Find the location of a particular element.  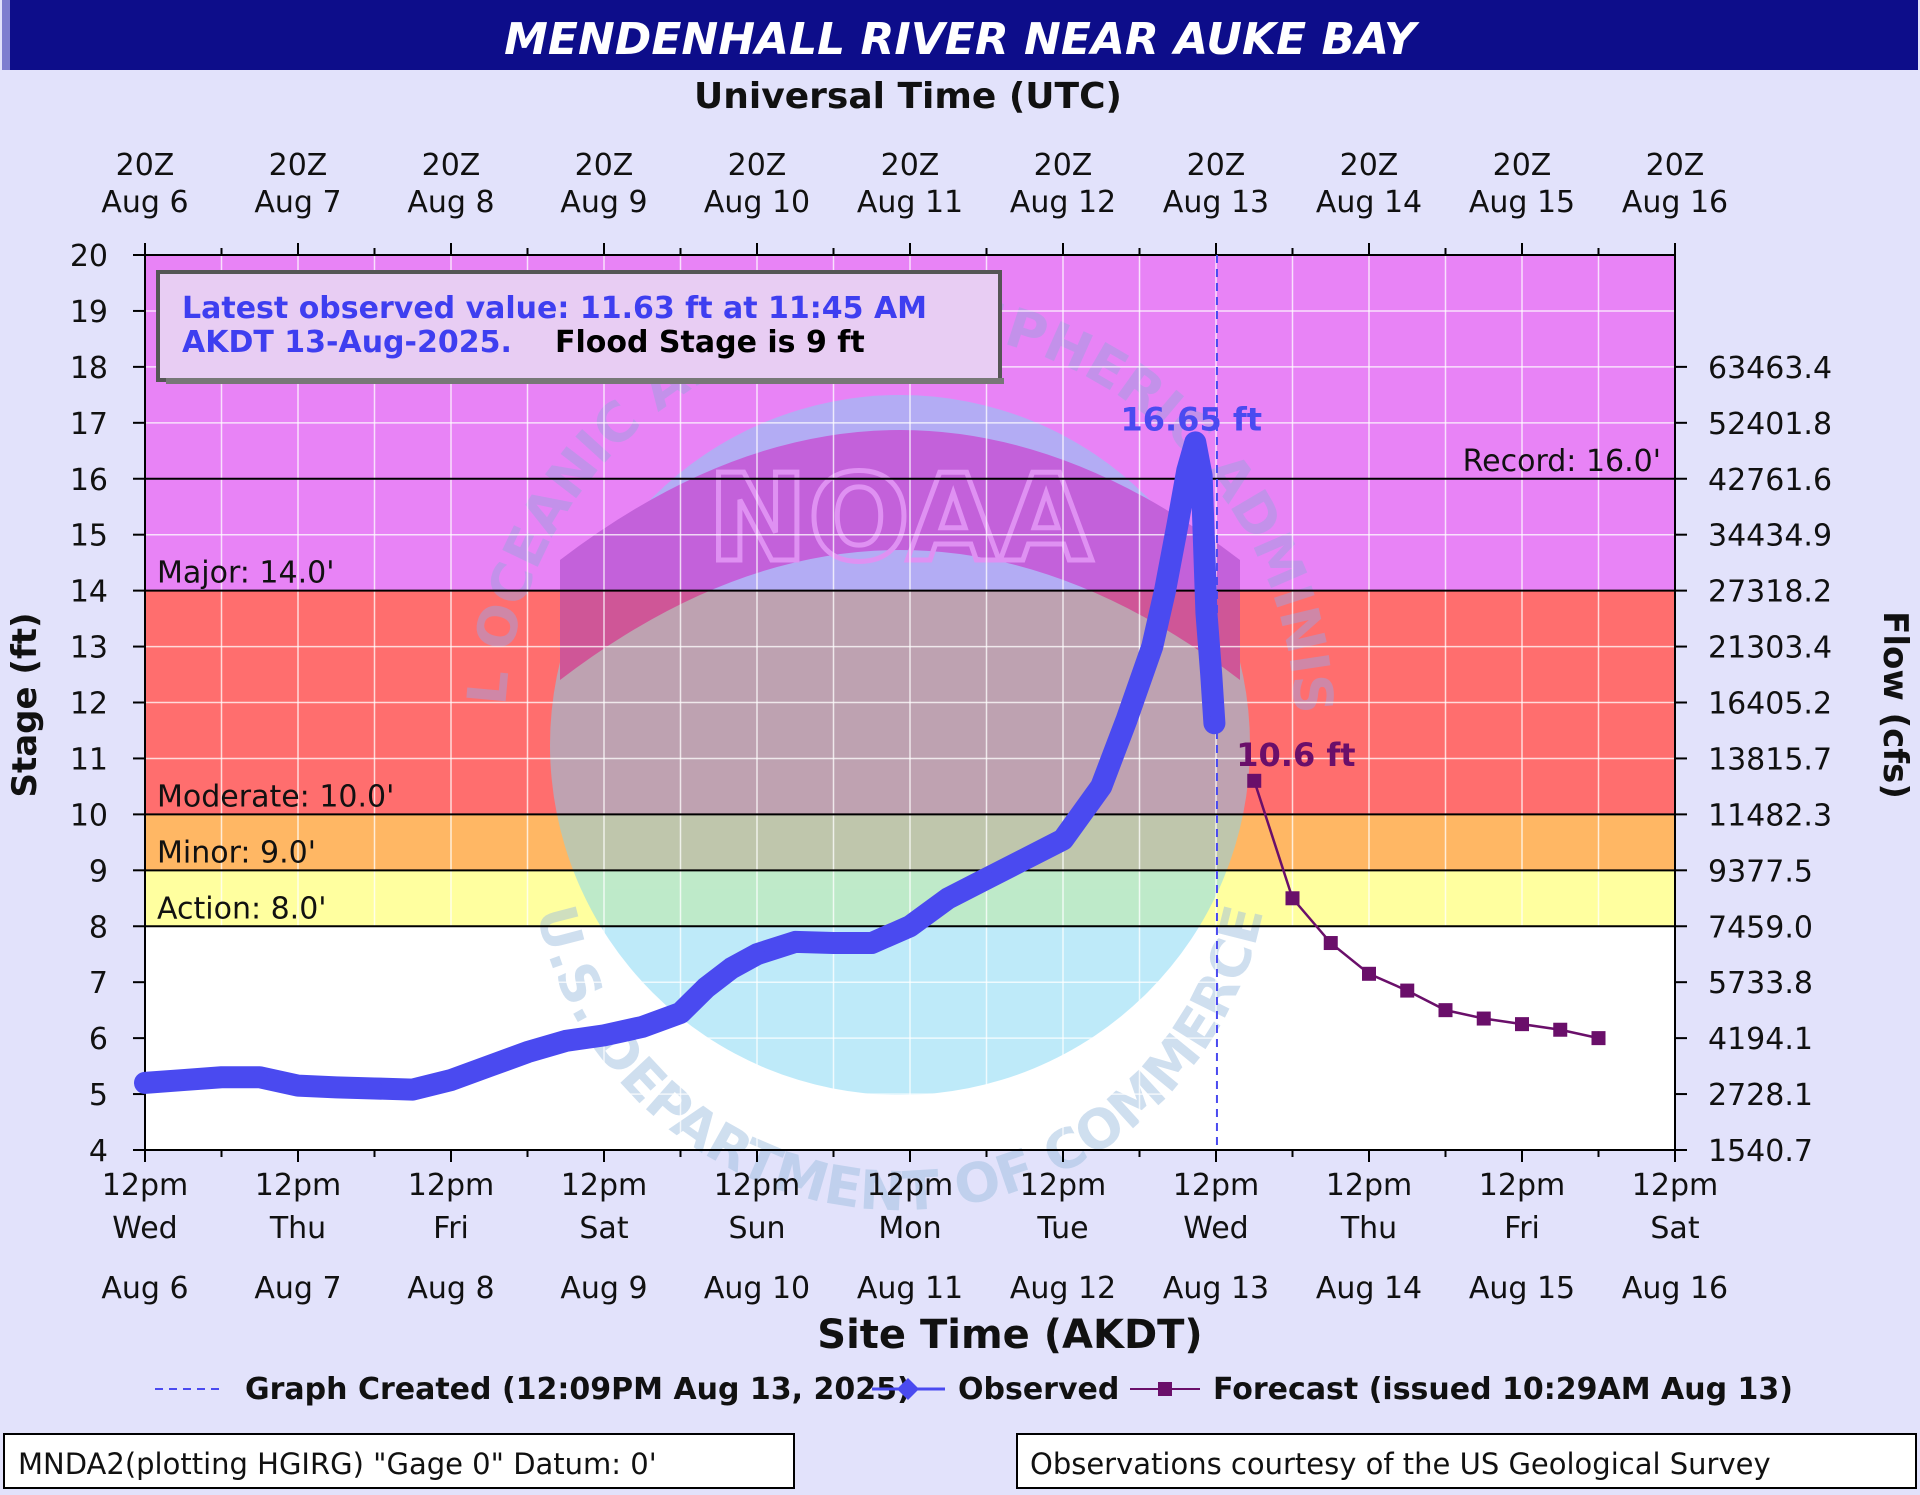

title-bar is located at coordinates (960, 35).